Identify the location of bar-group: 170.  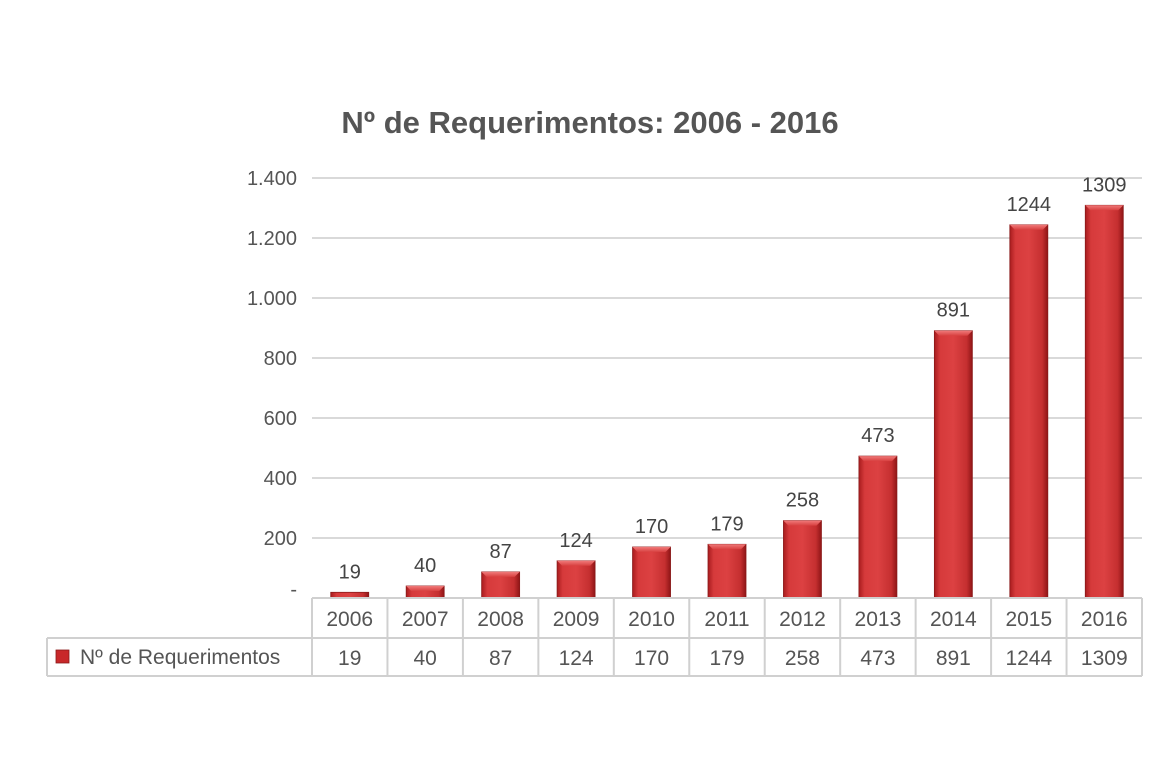
(651, 557).